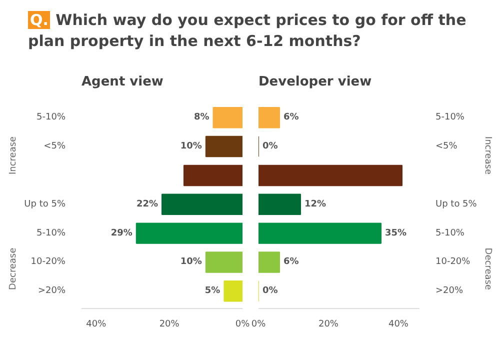 The image size is (500, 362). Describe the element at coordinates (147, 204) in the screenshot. I see `data-label: 22%` at that location.